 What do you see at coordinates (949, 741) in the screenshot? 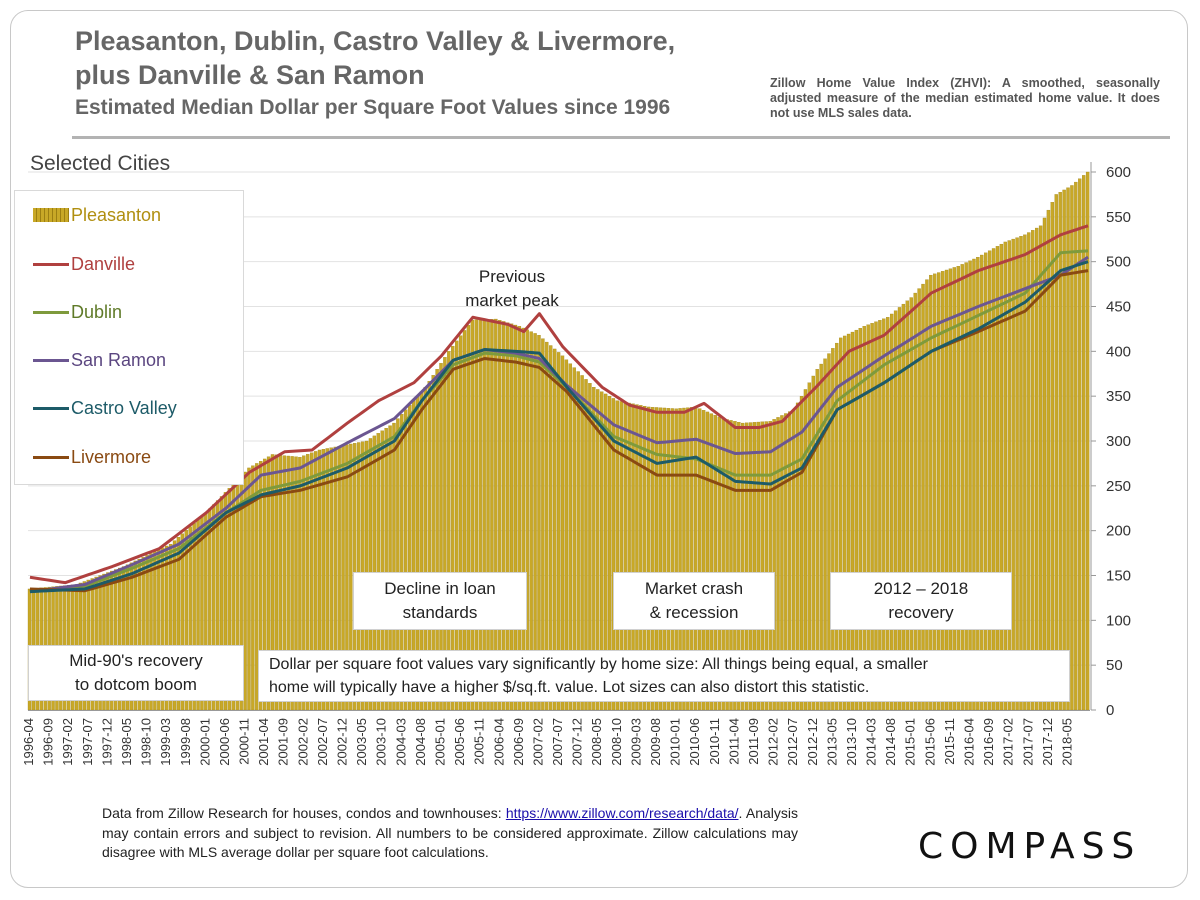
I see `x-tick-label: 2015-11` at bounding box center [949, 741].